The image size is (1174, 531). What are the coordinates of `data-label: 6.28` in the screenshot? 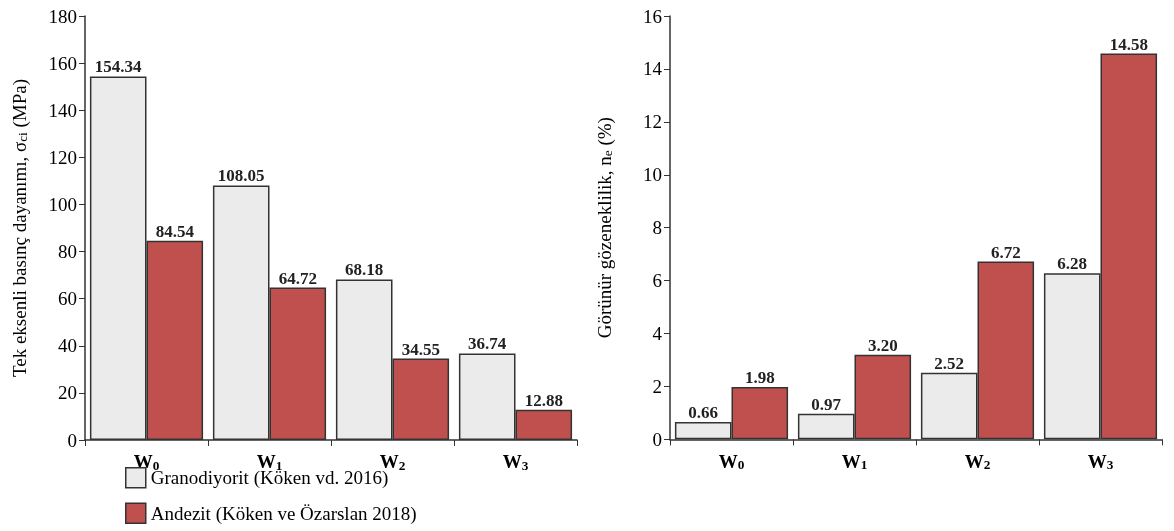 It's located at (1072, 264).